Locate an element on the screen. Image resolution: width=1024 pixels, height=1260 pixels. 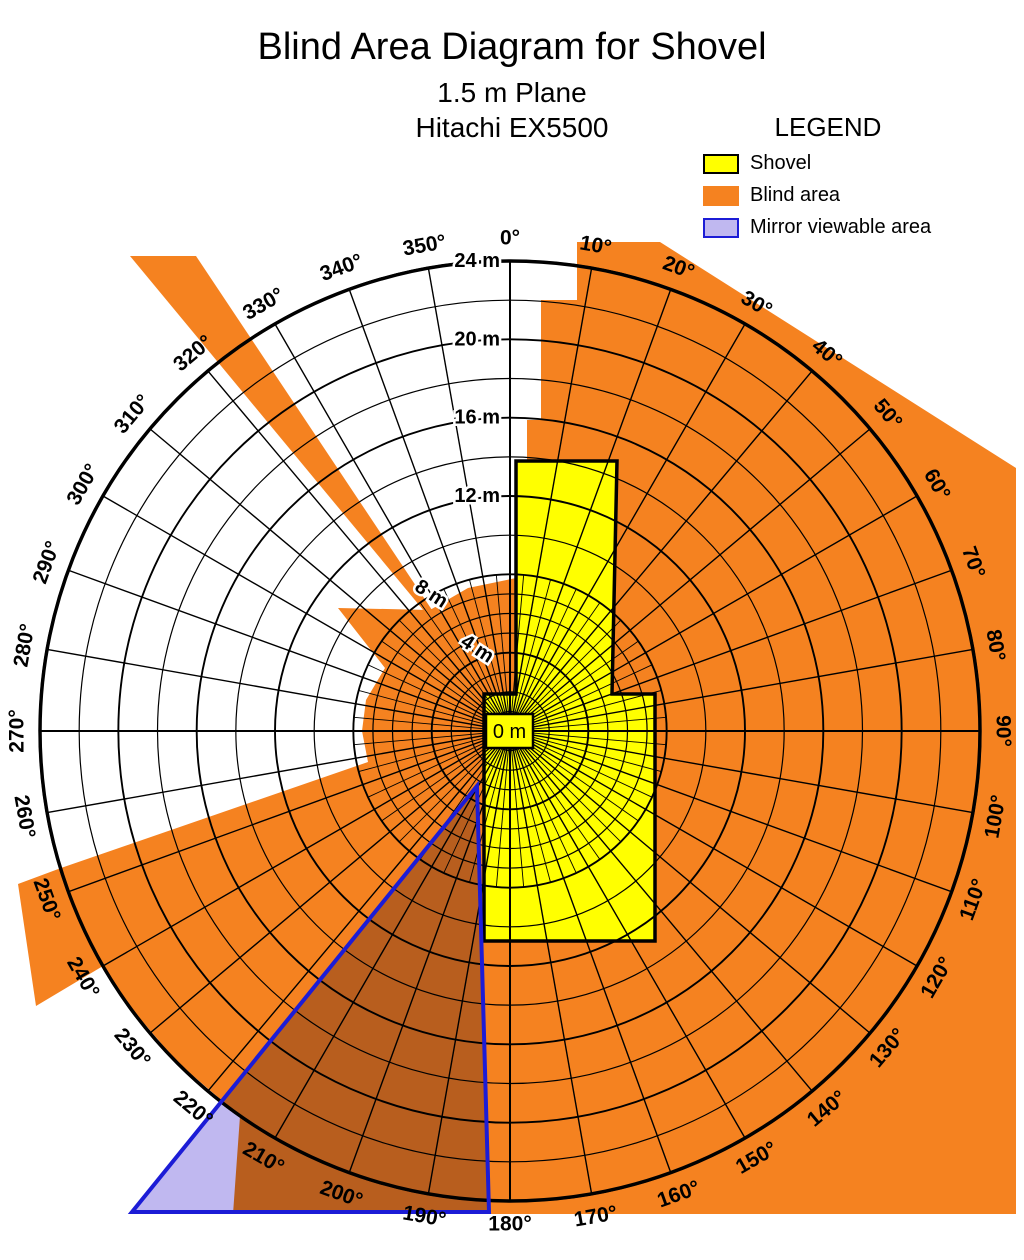
mirror-area-swatch is located at coordinates (721, 227).